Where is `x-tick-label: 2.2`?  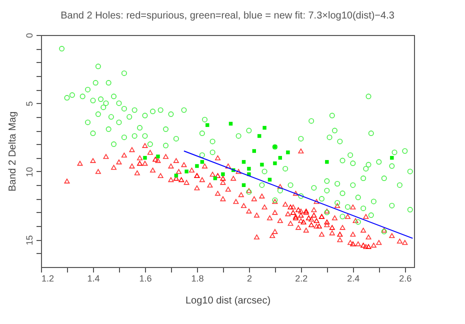 x-tick-label: 2.2 is located at coordinates (301, 279).